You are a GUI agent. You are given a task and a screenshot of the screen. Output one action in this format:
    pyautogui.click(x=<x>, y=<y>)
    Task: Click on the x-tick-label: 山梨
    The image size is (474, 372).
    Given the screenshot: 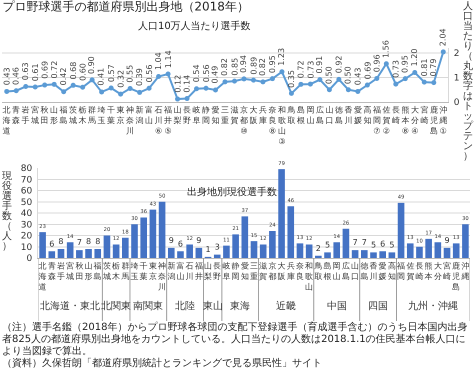 What is the action you would take?
    pyautogui.click(x=178, y=115)
    